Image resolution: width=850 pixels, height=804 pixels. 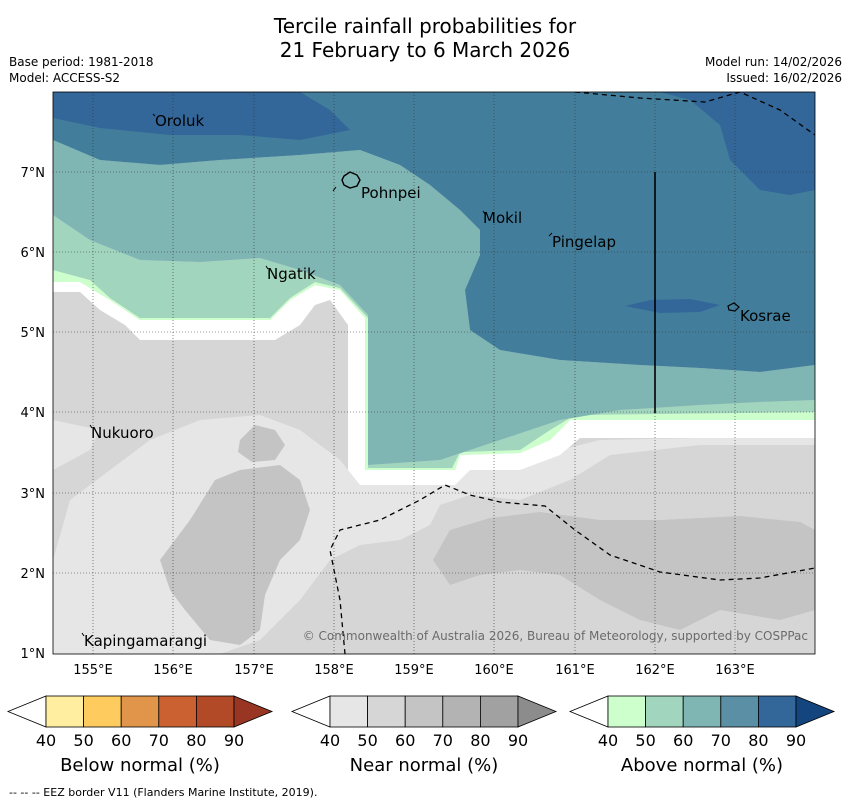 What do you see at coordinates (584, 242) in the screenshot?
I see `place-label-pingelap: Pingelap` at bounding box center [584, 242].